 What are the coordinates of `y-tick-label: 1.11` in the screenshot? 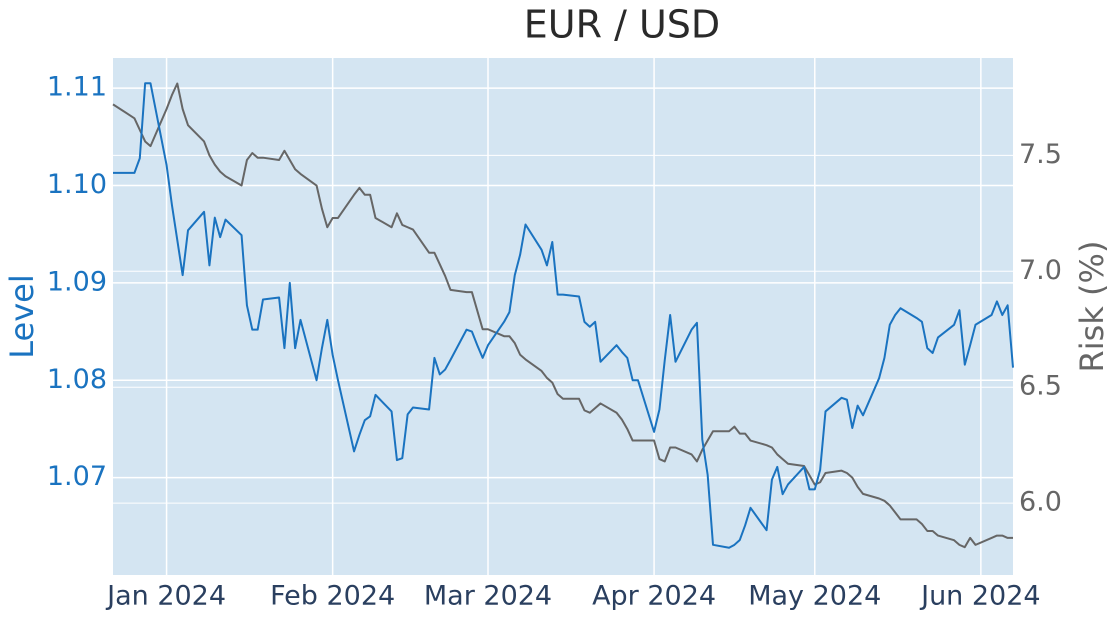 It's located at (77, 87).